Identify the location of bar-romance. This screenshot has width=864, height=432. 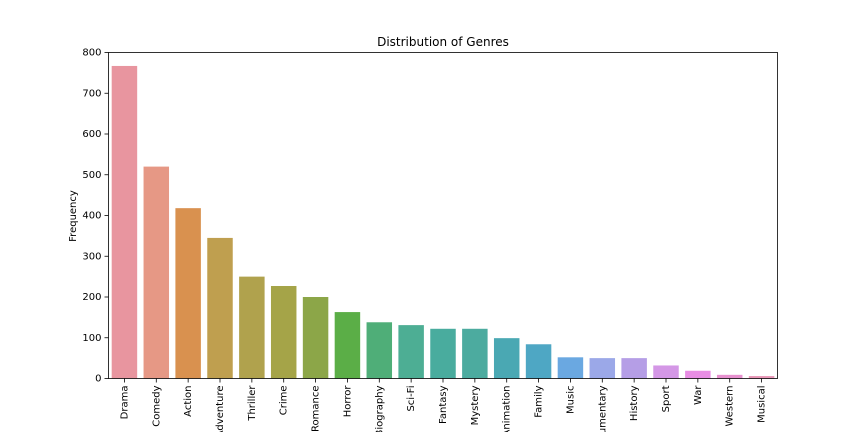
(315, 338).